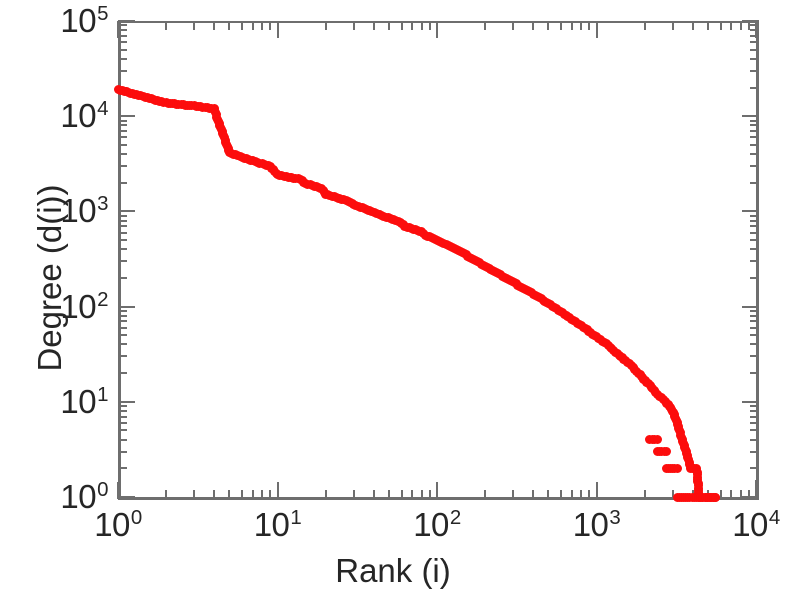  I want to click on x-tick-label-10e1: 101, so click(277, 524).